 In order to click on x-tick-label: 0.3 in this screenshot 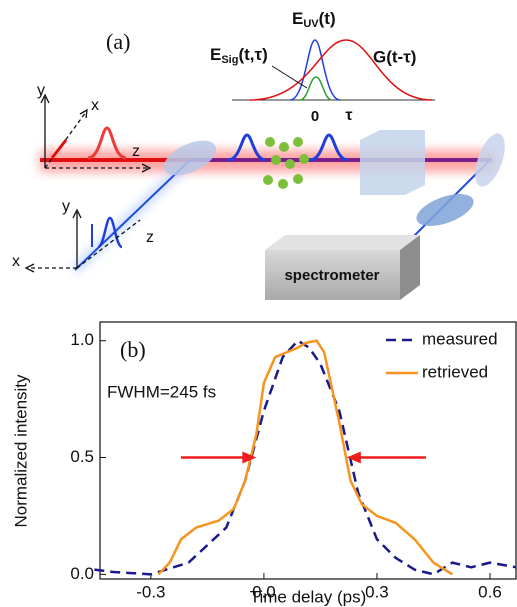, I will do `click(377, 591)`.